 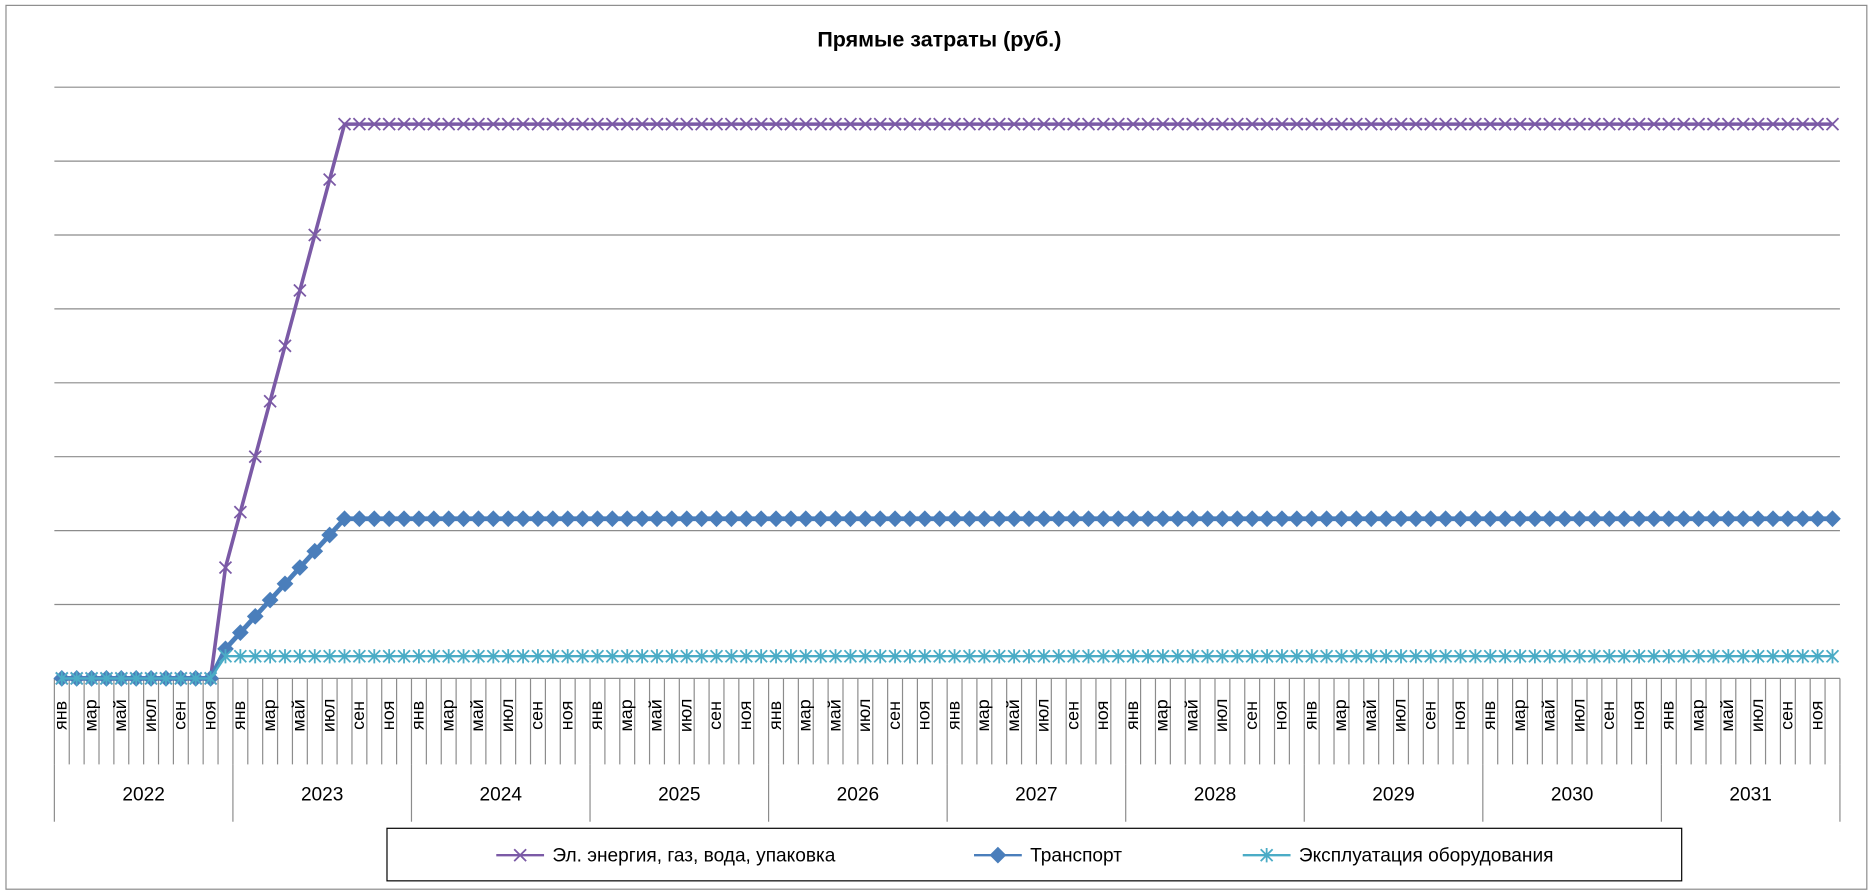 What do you see at coordinates (1572, 794) in the screenshot?
I see `x-group-label: 2030` at bounding box center [1572, 794].